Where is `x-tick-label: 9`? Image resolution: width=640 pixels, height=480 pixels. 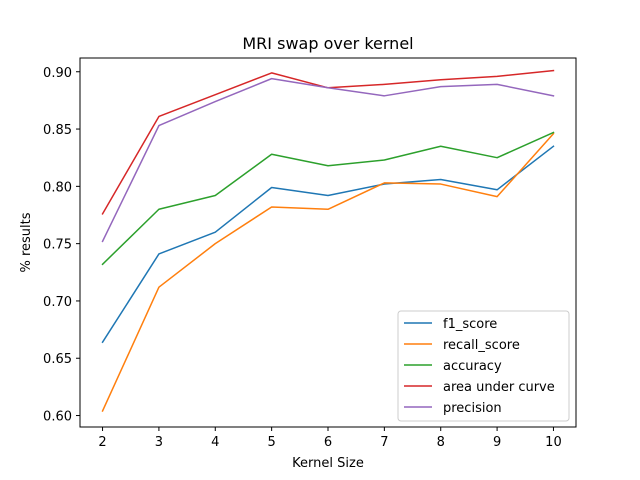 x-tick-label: 9 is located at coordinates (497, 442).